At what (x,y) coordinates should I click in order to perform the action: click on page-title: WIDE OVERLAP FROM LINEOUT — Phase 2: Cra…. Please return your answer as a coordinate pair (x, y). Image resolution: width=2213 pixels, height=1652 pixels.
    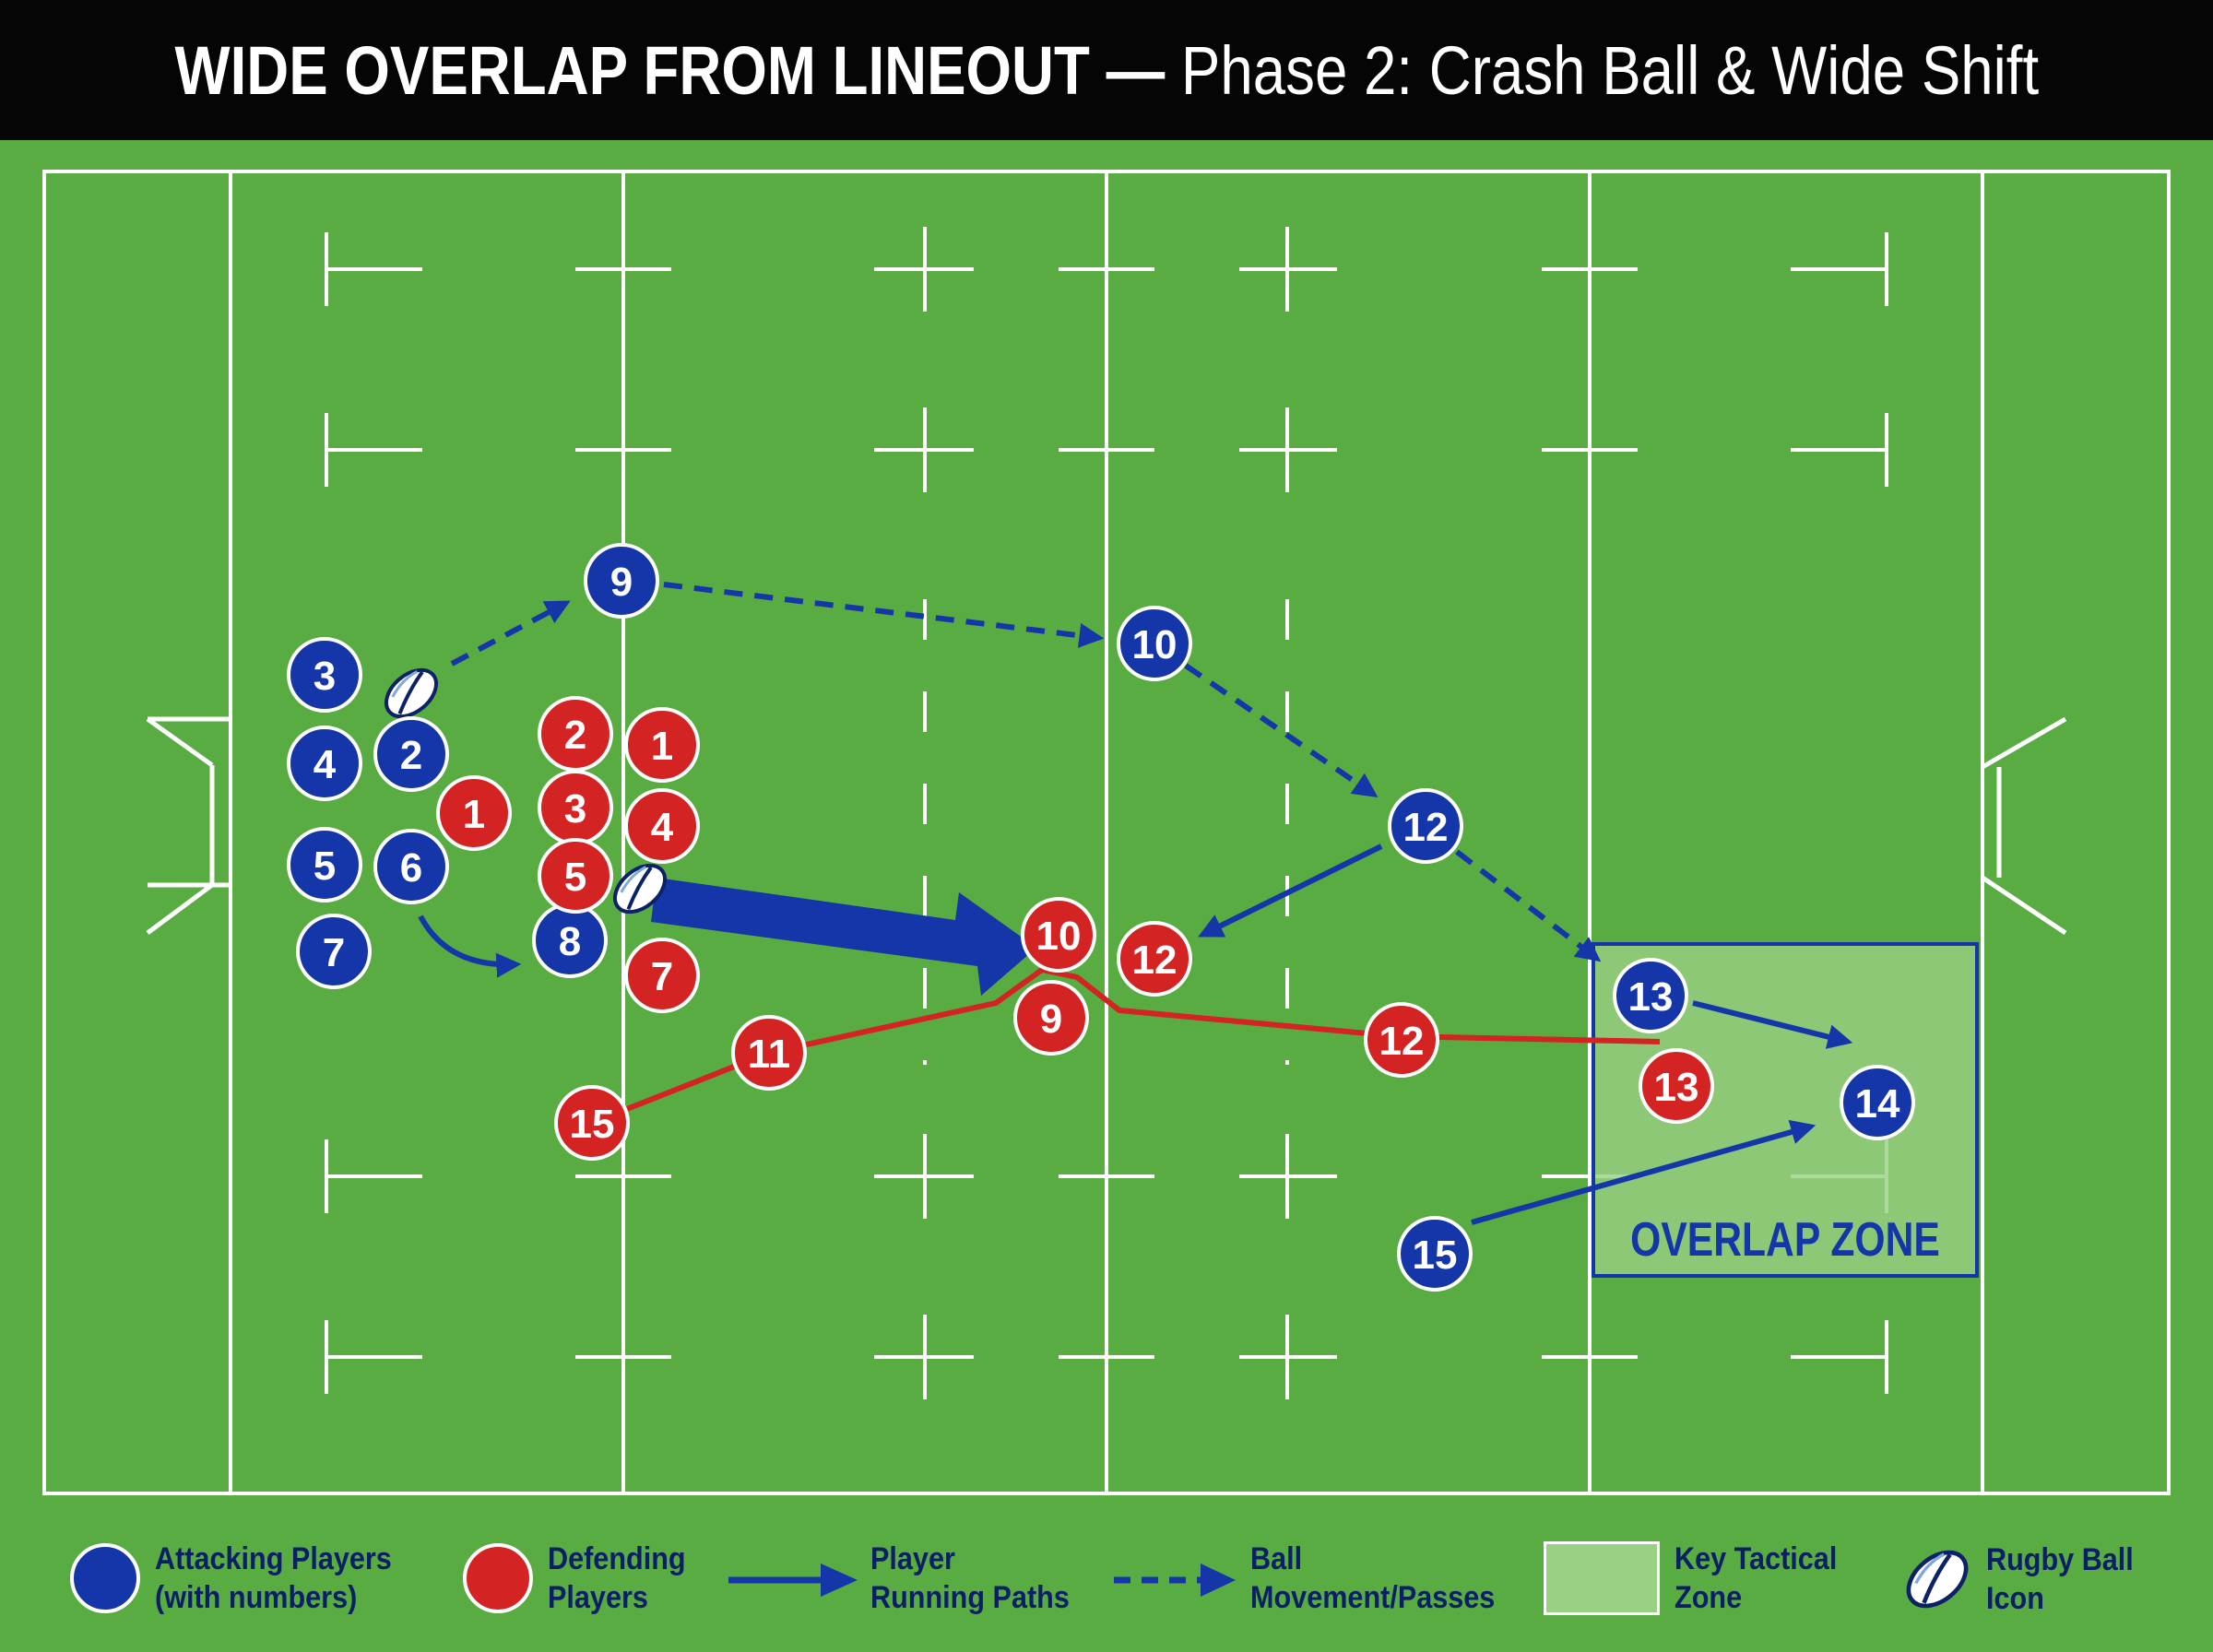
    Looking at the image, I should click on (1106, 70).